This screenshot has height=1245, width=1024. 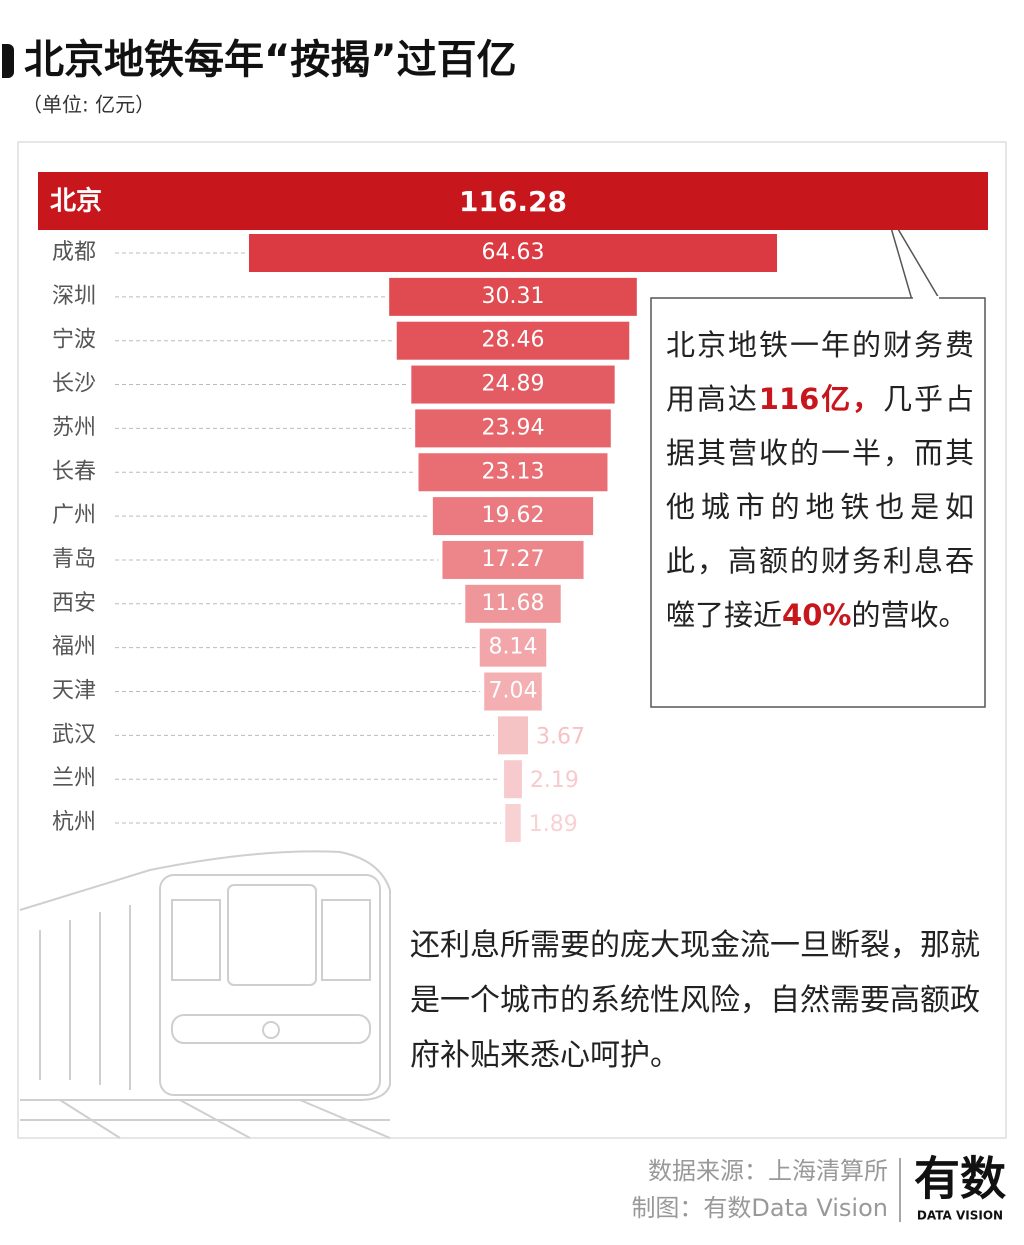 I want to click on value-label: 23.13, so click(x=513, y=471).